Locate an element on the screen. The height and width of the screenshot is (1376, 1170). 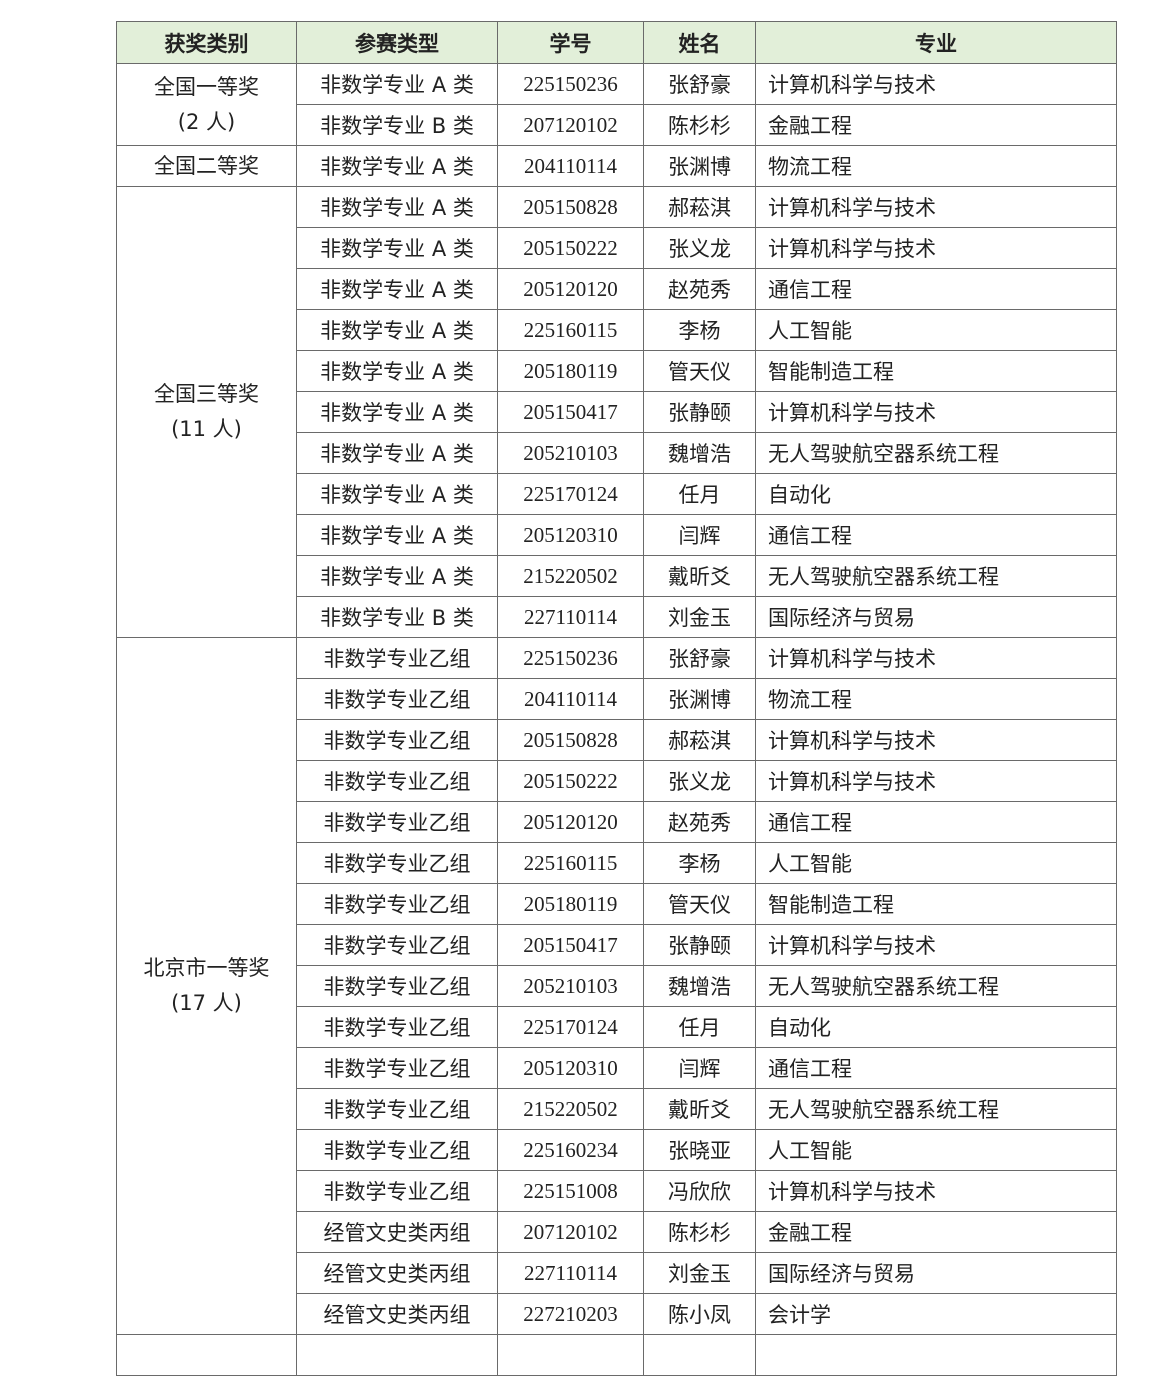
student-id-cell: 227110114 is located at coordinates (570, 1273).